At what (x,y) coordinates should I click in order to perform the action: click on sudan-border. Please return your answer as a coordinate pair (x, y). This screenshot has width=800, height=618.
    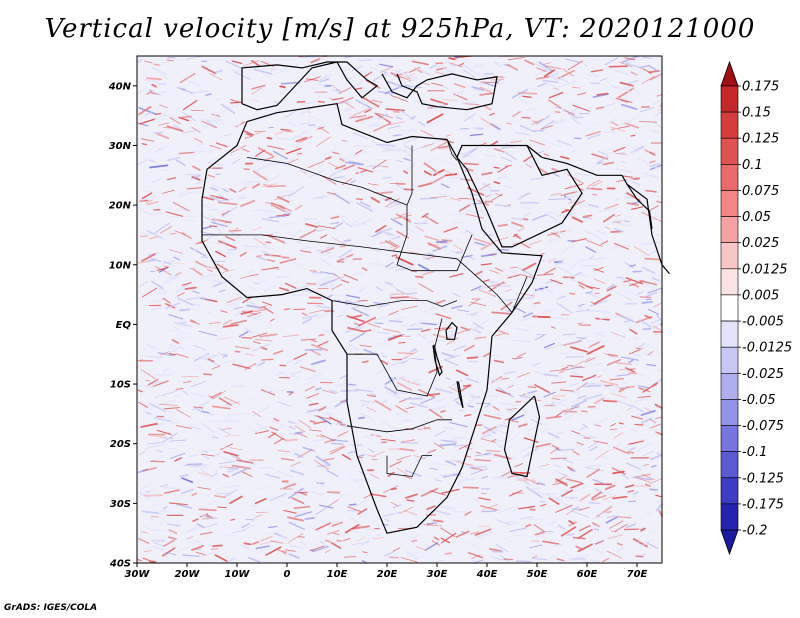
    Looking at the image, I should click on (434, 238).